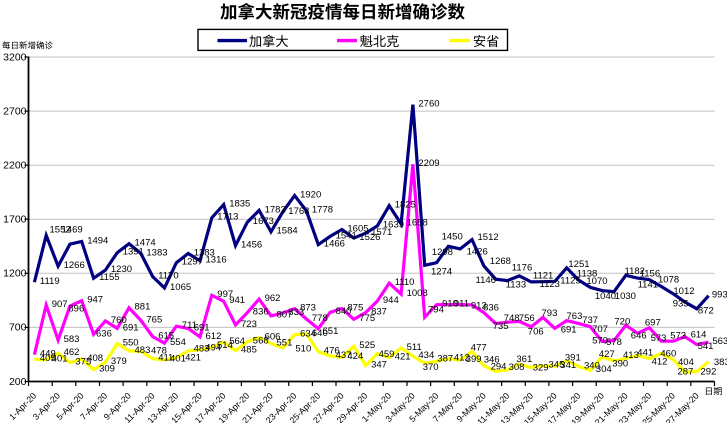  Describe the element at coordinates (720, 362) in the screenshot. I see `svg-text: 383` at that location.